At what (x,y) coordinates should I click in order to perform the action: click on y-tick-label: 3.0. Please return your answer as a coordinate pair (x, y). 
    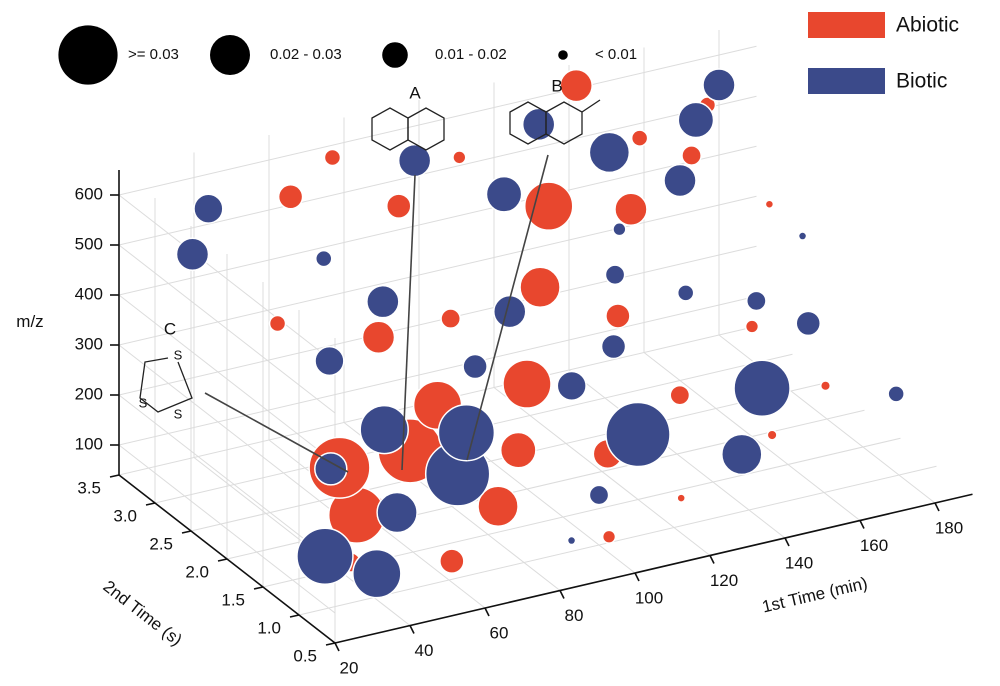
    Looking at the image, I should click on (125, 515).